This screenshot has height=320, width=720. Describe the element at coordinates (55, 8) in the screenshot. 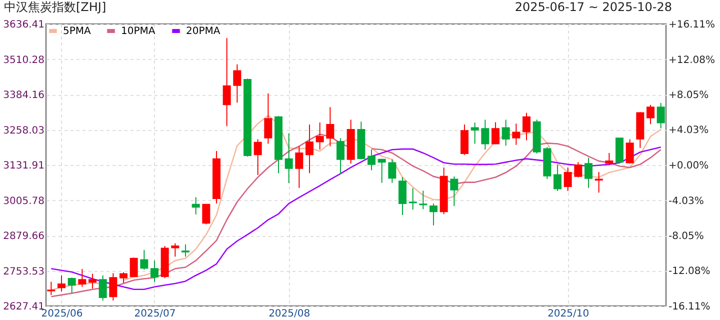

I see `chart-title: 中汉焦炭指数[ZHJ]` at that location.